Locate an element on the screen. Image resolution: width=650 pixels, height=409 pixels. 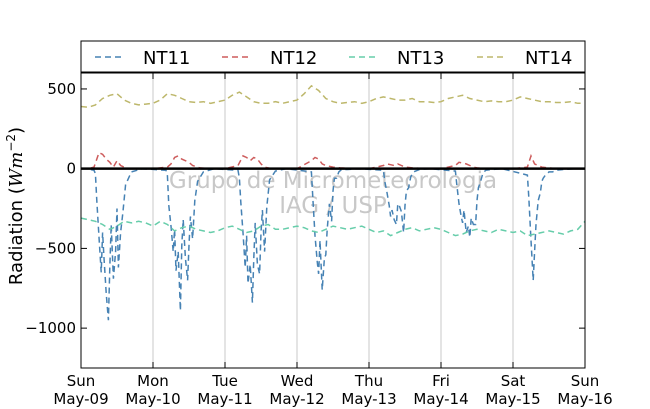
x-tick-label-day: Thu is located at coordinates (368, 381).